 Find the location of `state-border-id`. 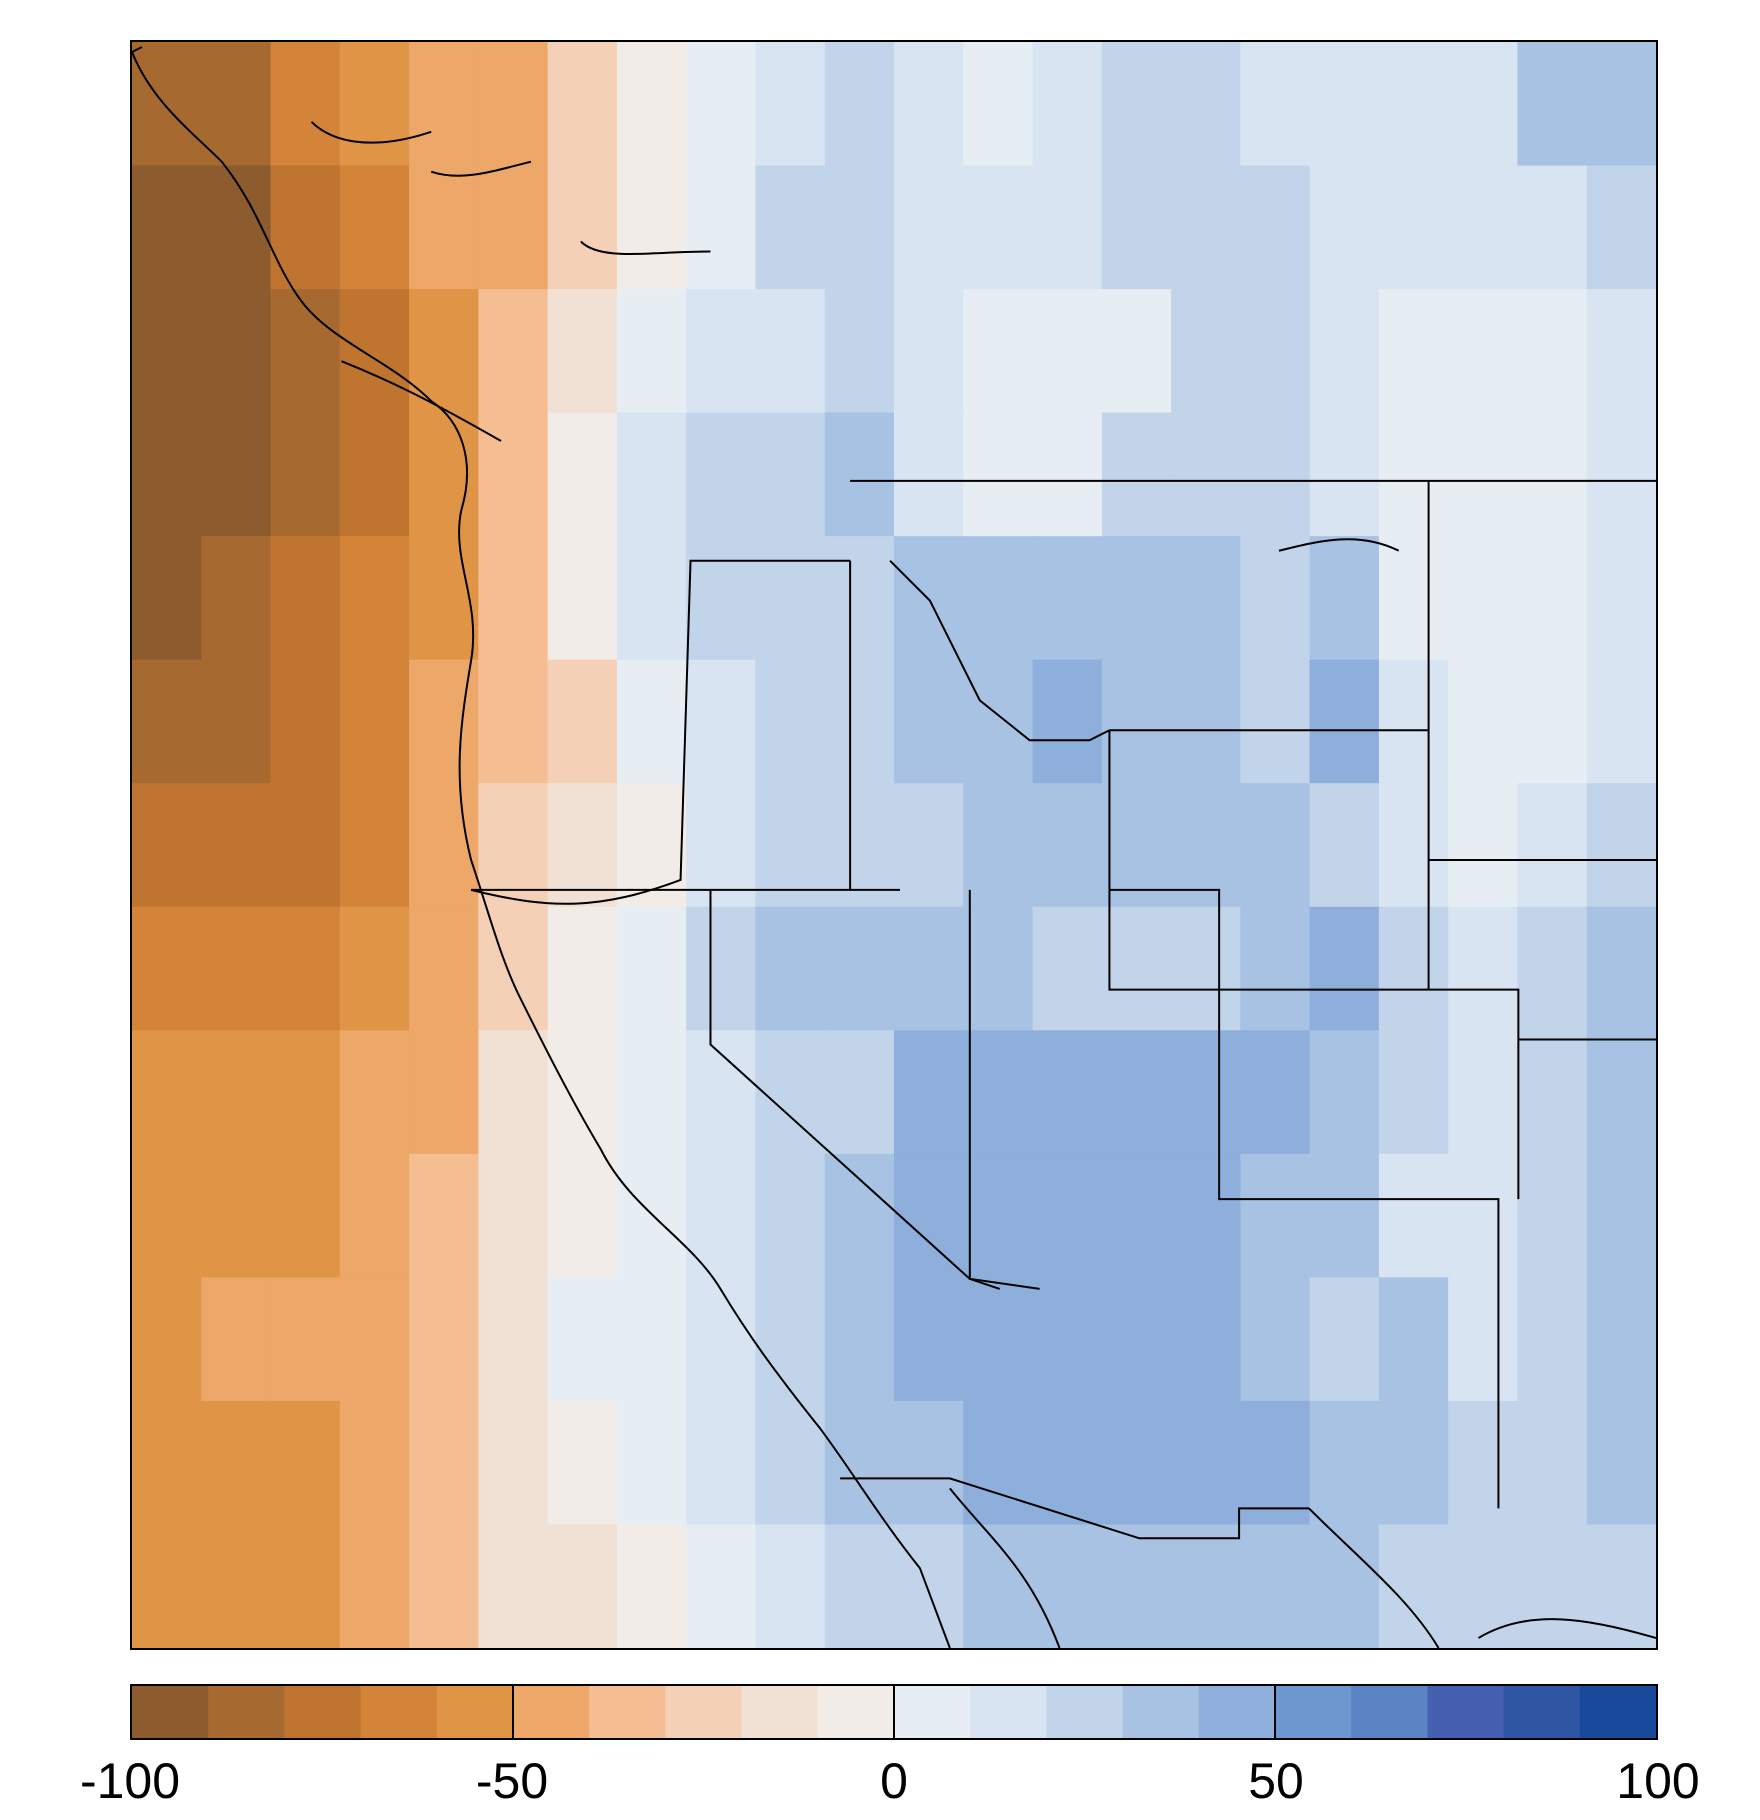

state-border-id is located at coordinates (979, 725).